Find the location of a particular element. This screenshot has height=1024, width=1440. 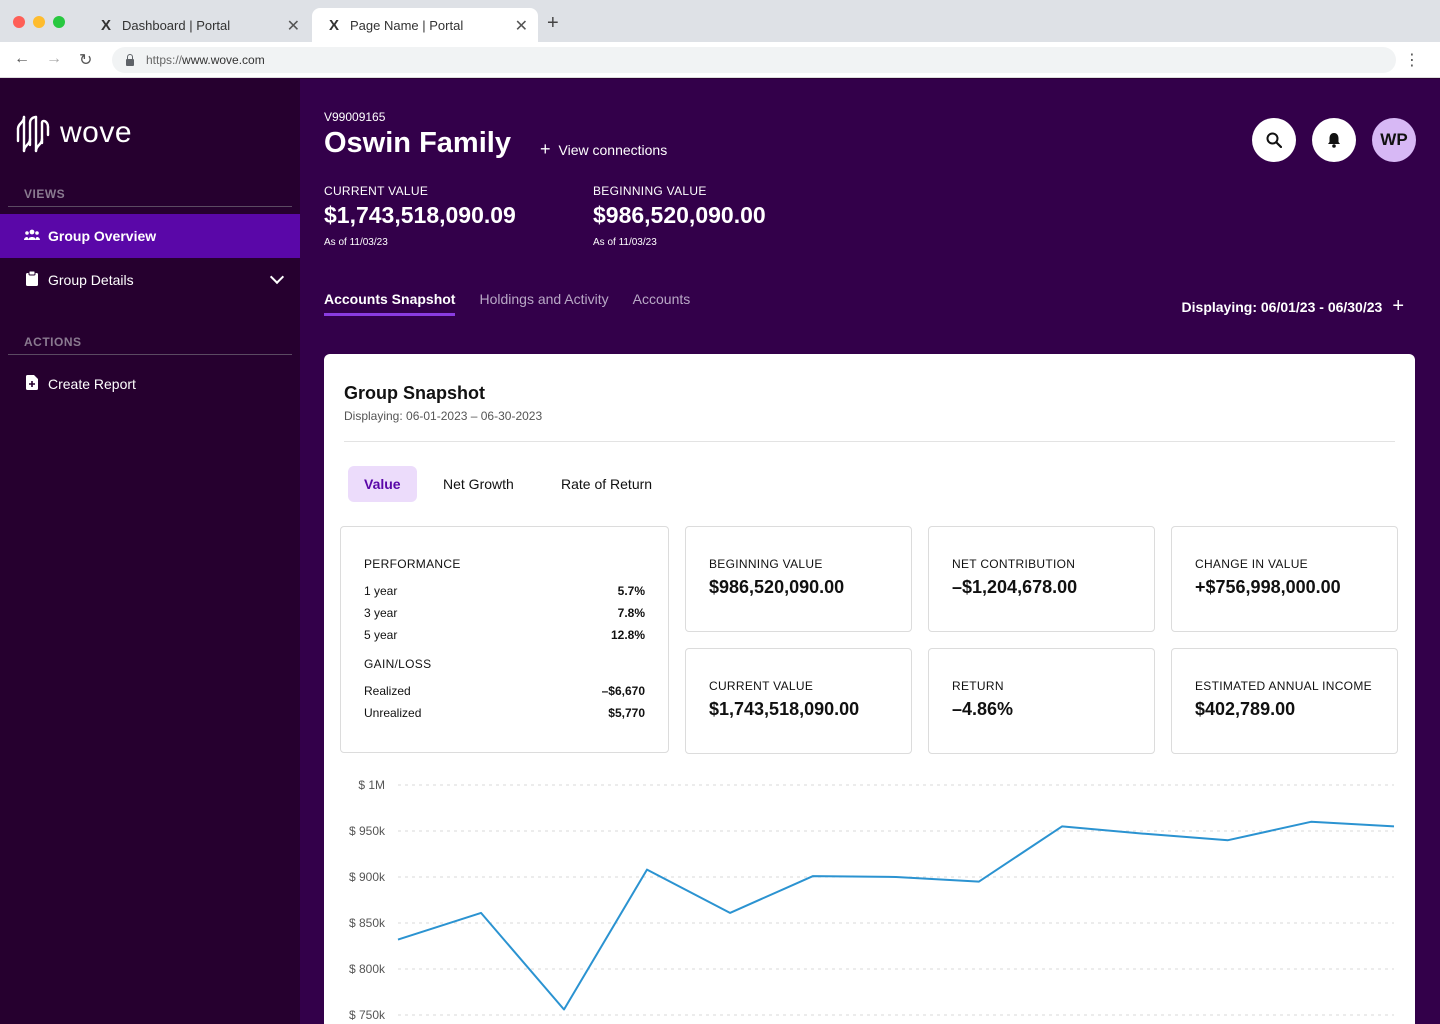

logo-text: wove is located at coordinates (96, 132).